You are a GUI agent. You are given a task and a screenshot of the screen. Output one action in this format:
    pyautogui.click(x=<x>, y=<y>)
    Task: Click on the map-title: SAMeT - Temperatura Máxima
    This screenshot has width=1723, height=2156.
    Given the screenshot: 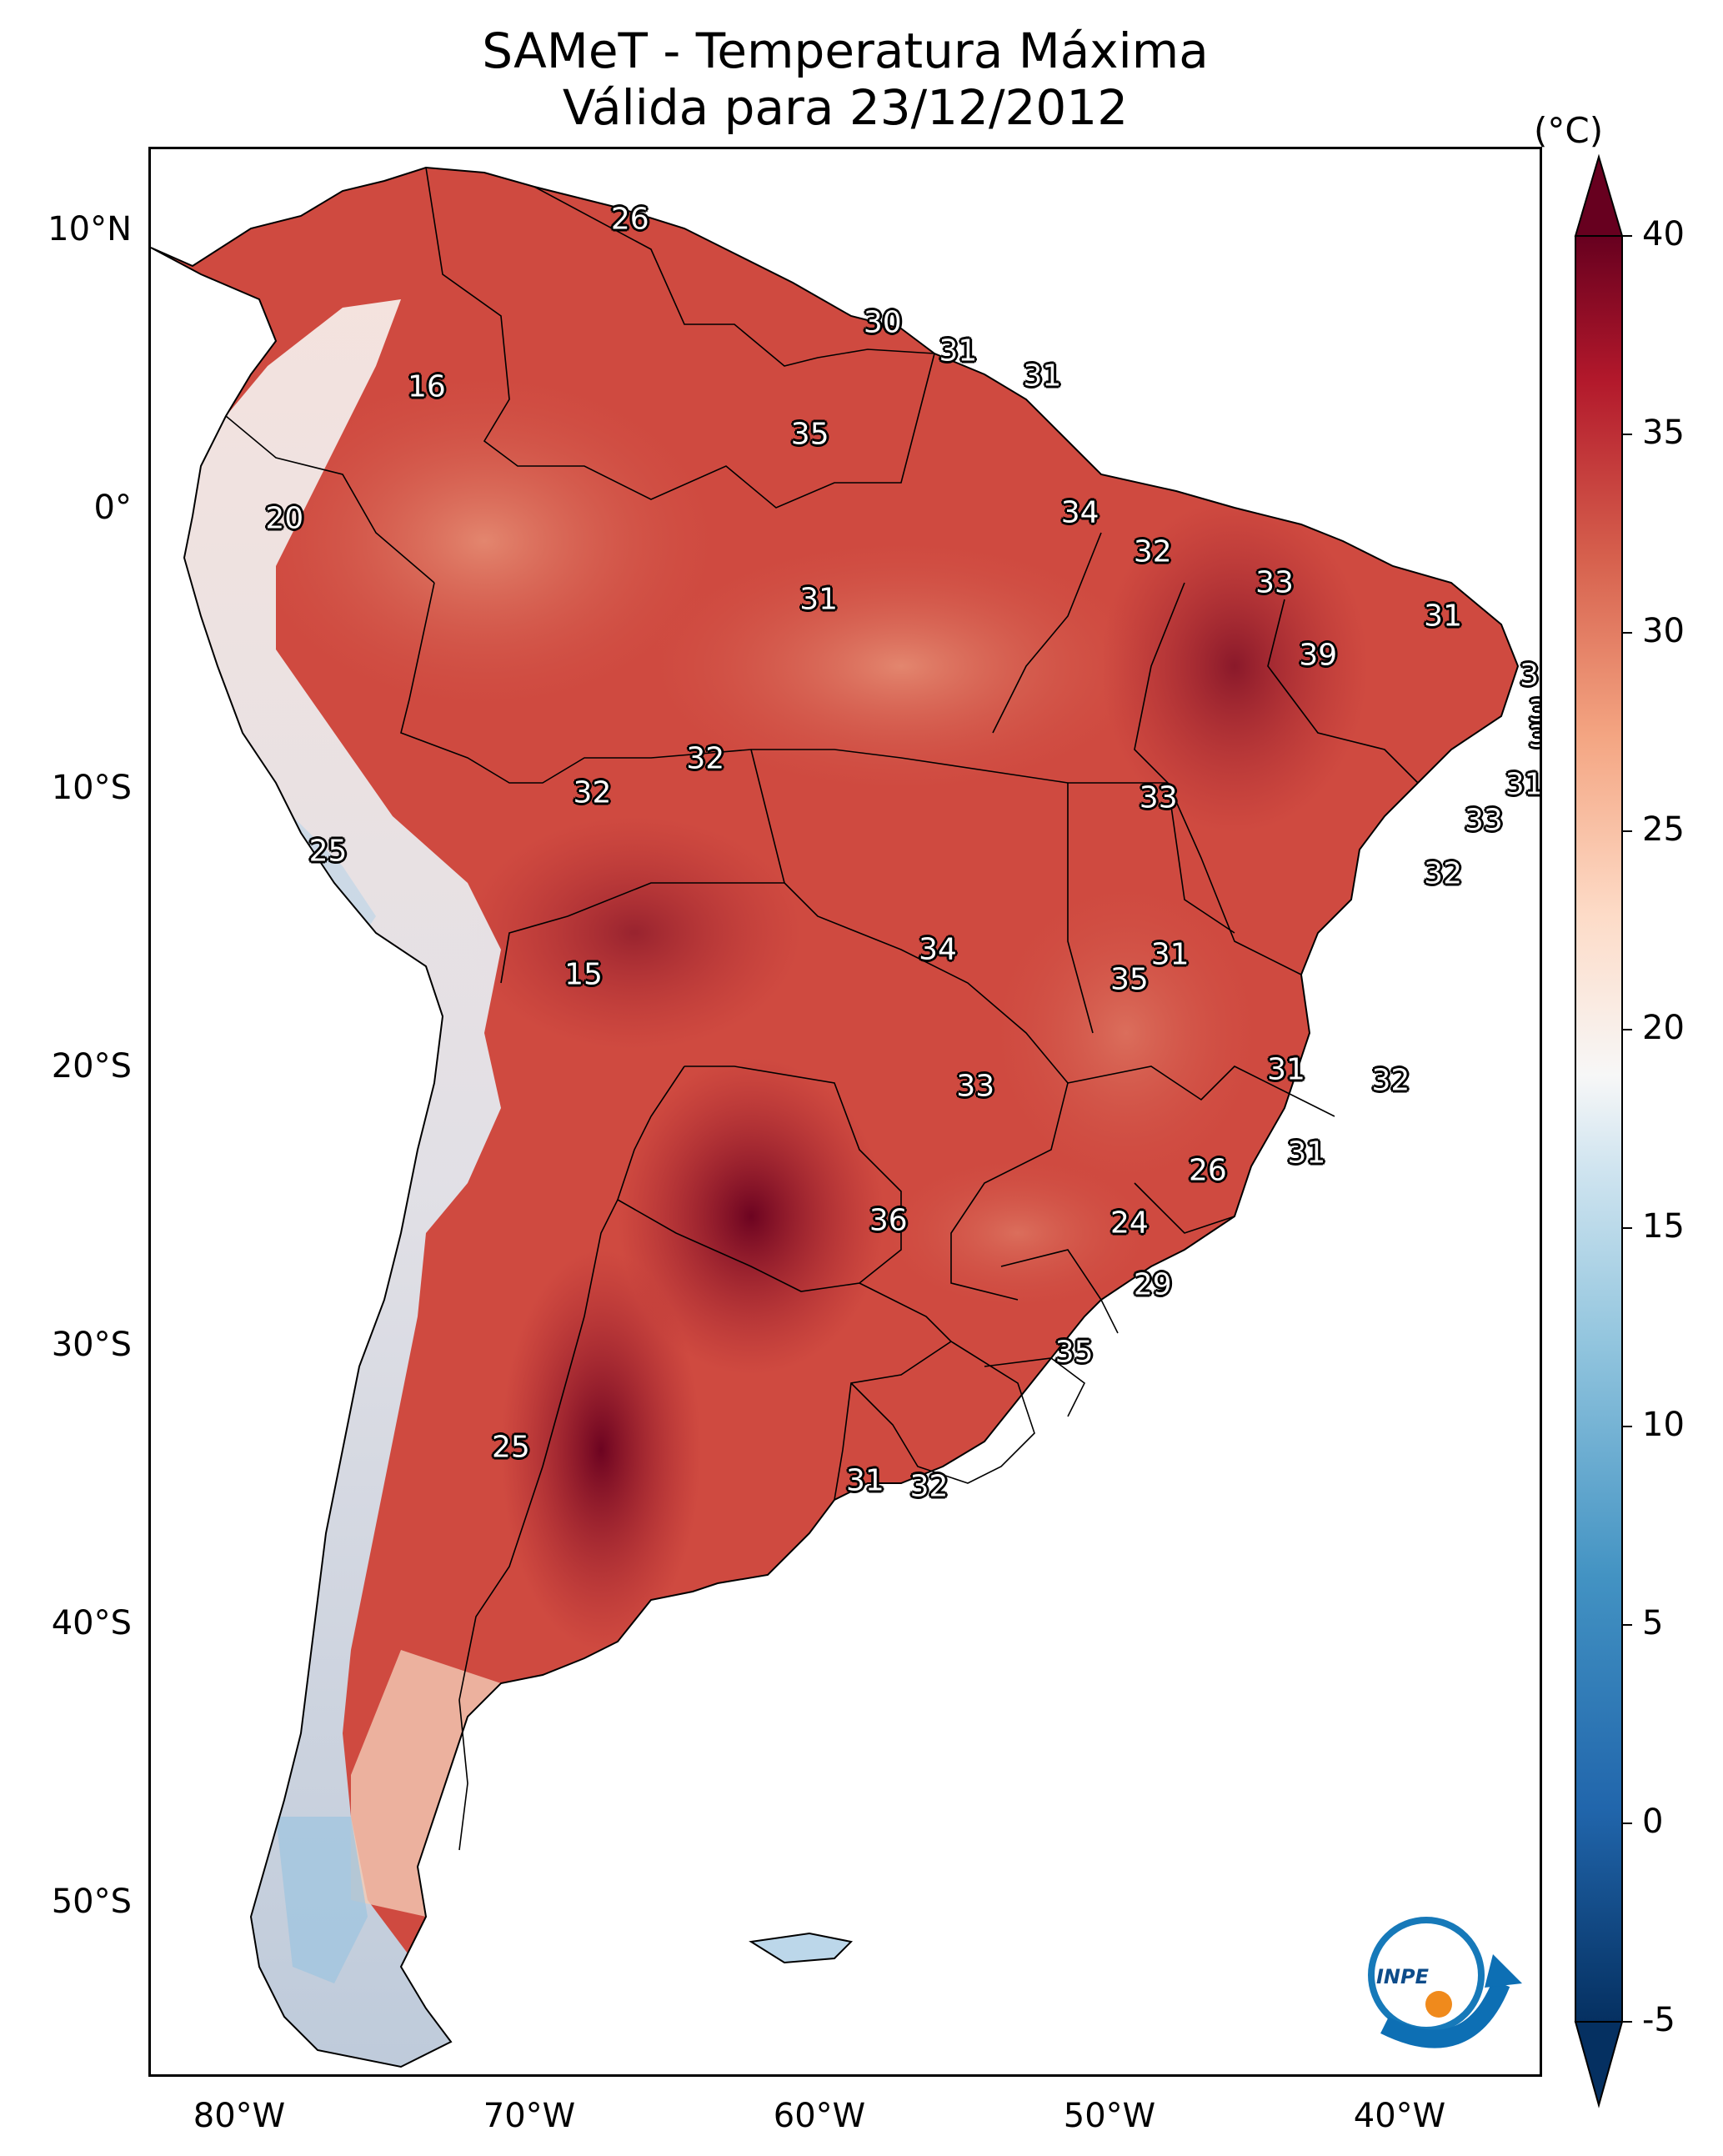 What is the action you would take?
    pyautogui.click(x=845, y=51)
    